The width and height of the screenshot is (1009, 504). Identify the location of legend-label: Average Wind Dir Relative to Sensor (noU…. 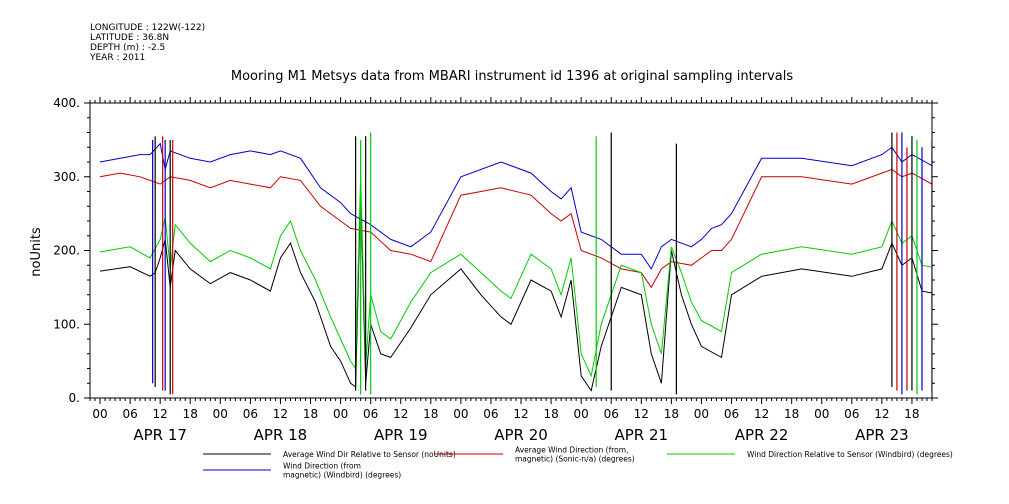
(369, 454).